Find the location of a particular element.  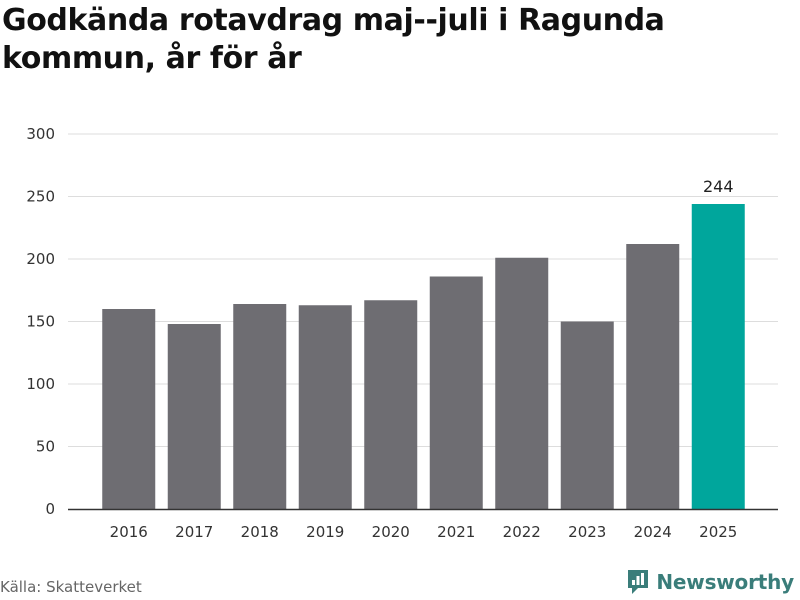

bar-2024 is located at coordinates (653, 376).